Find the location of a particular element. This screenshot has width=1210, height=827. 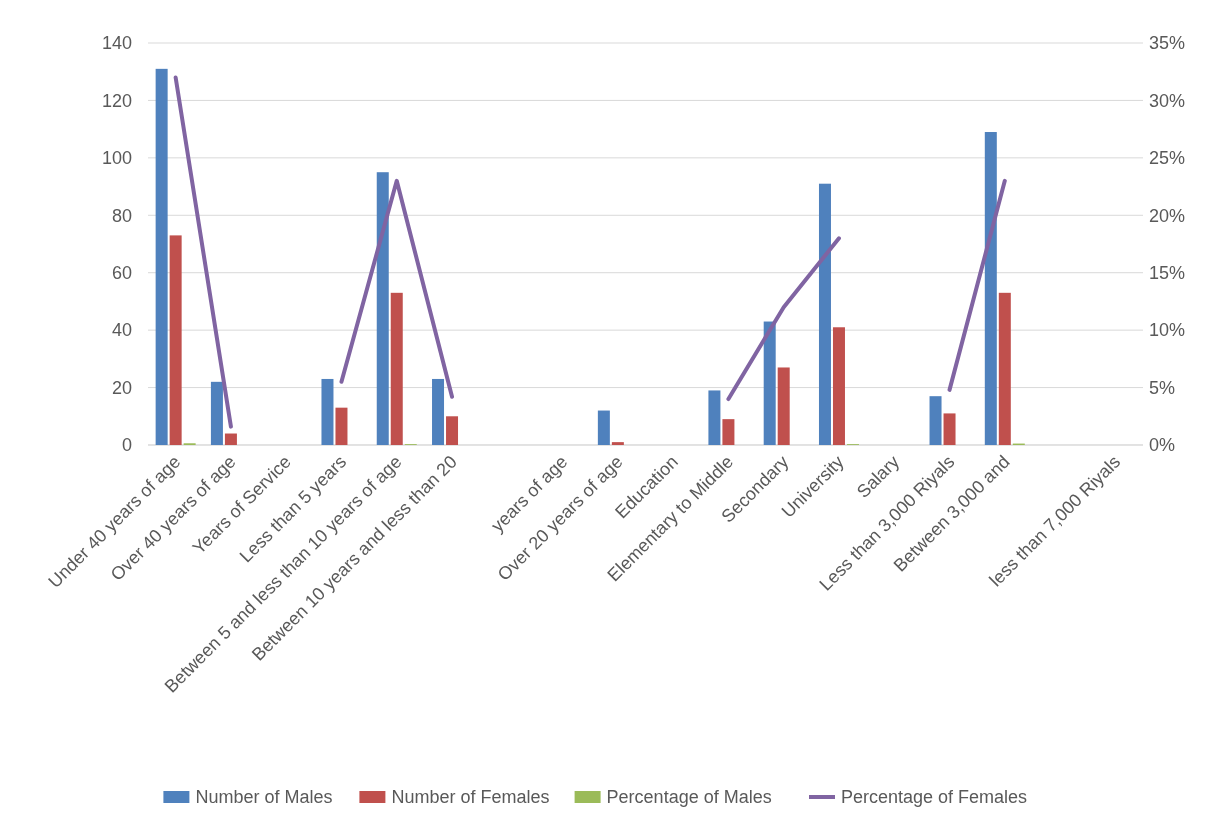

y-tick-label: 60 is located at coordinates (121, 273).